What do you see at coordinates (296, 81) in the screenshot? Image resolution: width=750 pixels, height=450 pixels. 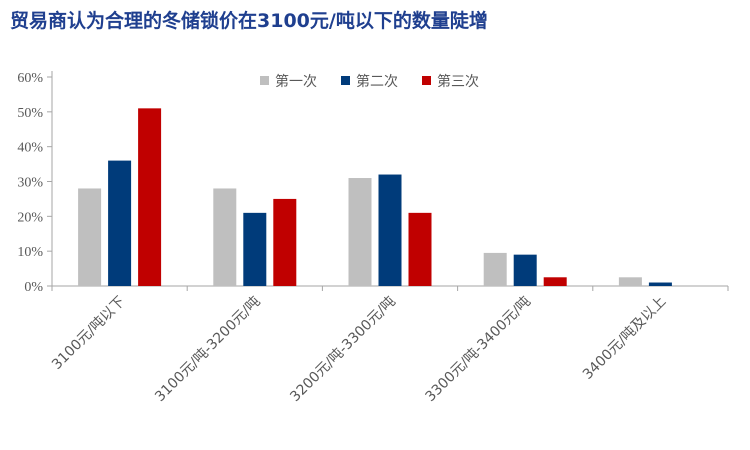 I see `legend-label: 第一次` at bounding box center [296, 81].